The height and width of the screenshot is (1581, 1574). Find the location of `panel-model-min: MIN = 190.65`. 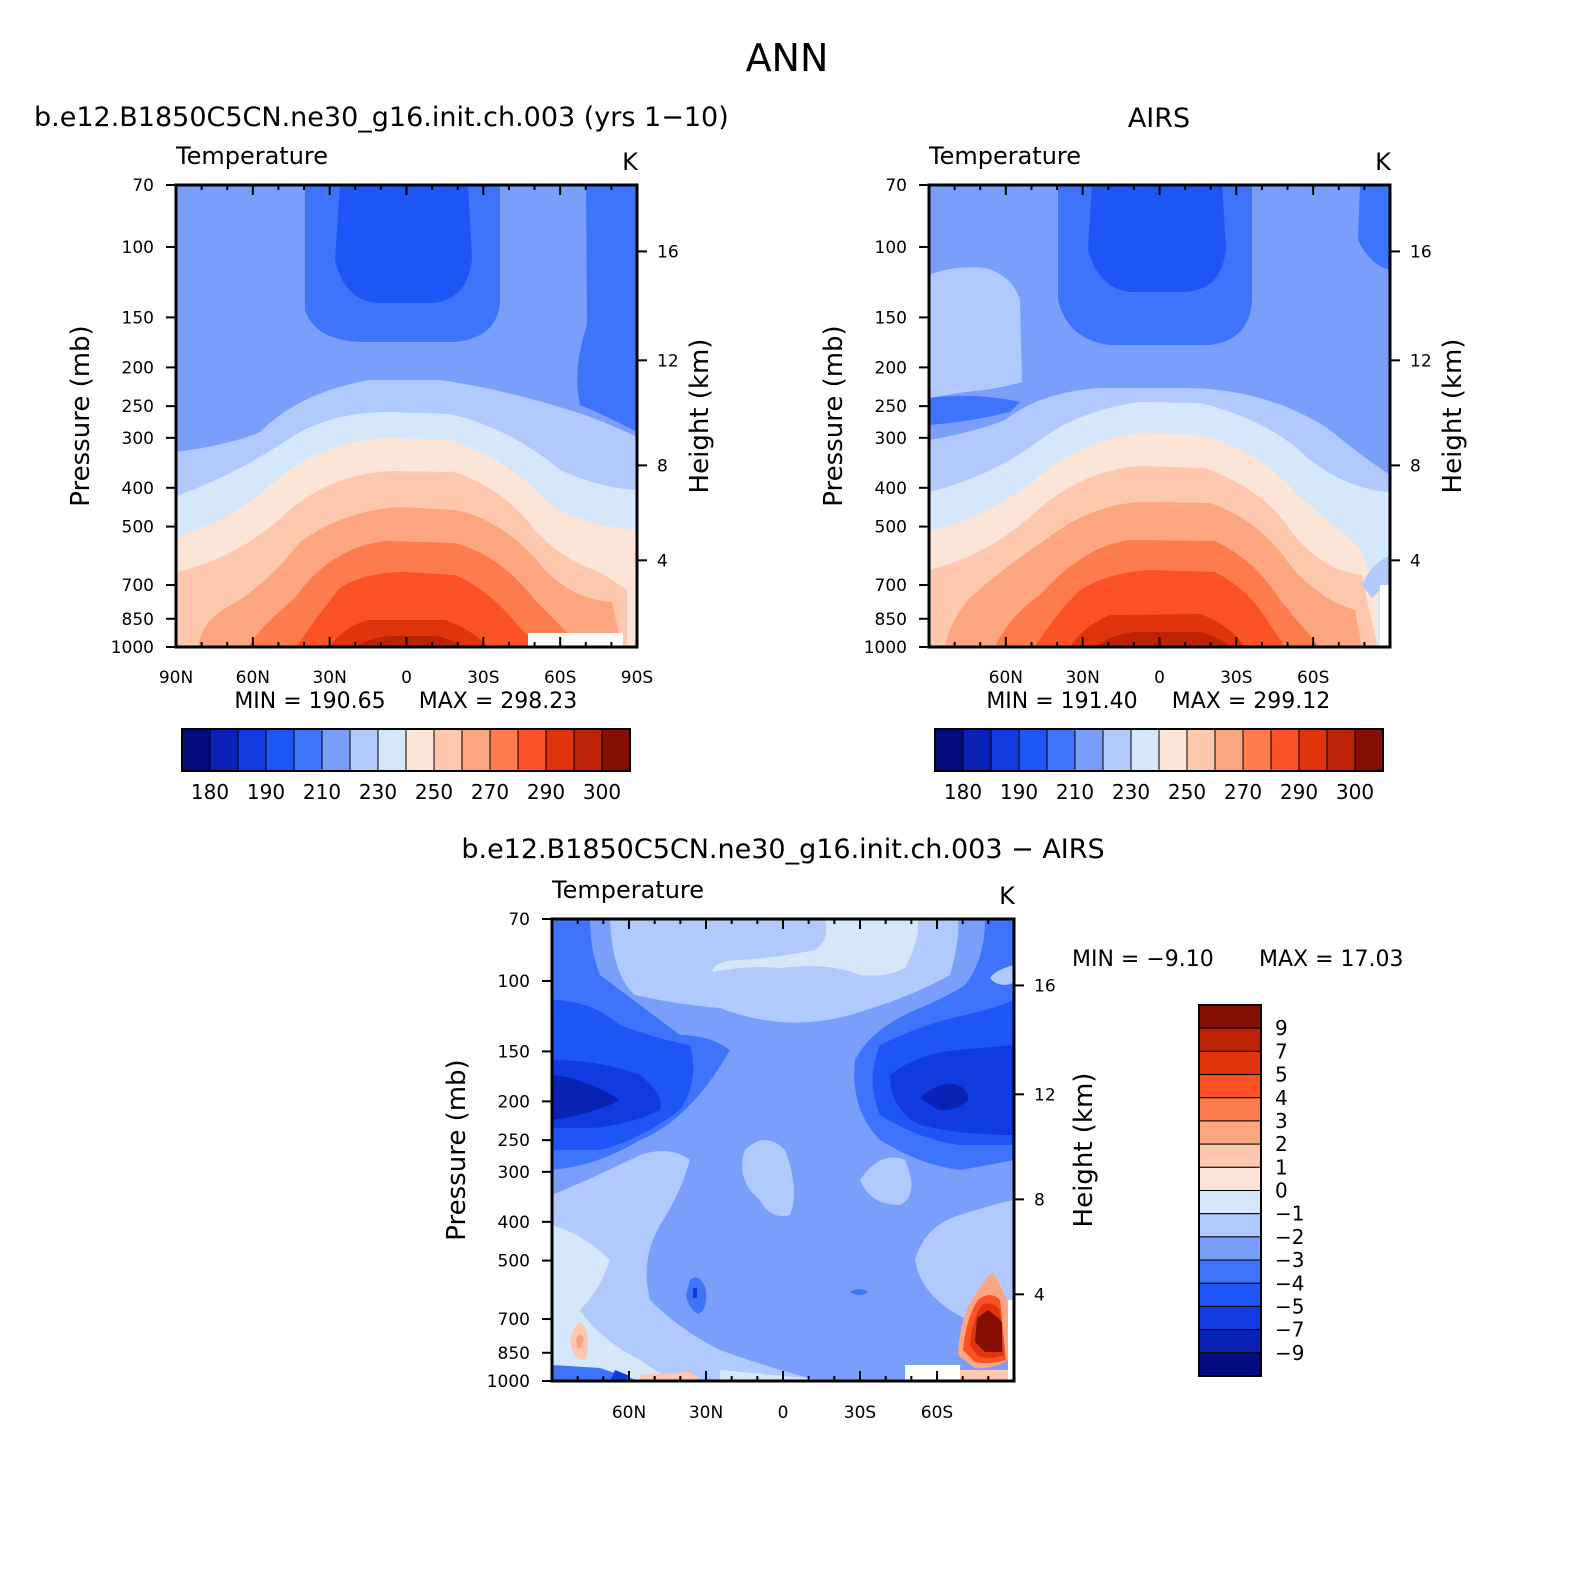

panel-model-min: MIN = 190.65 is located at coordinates (309, 701).